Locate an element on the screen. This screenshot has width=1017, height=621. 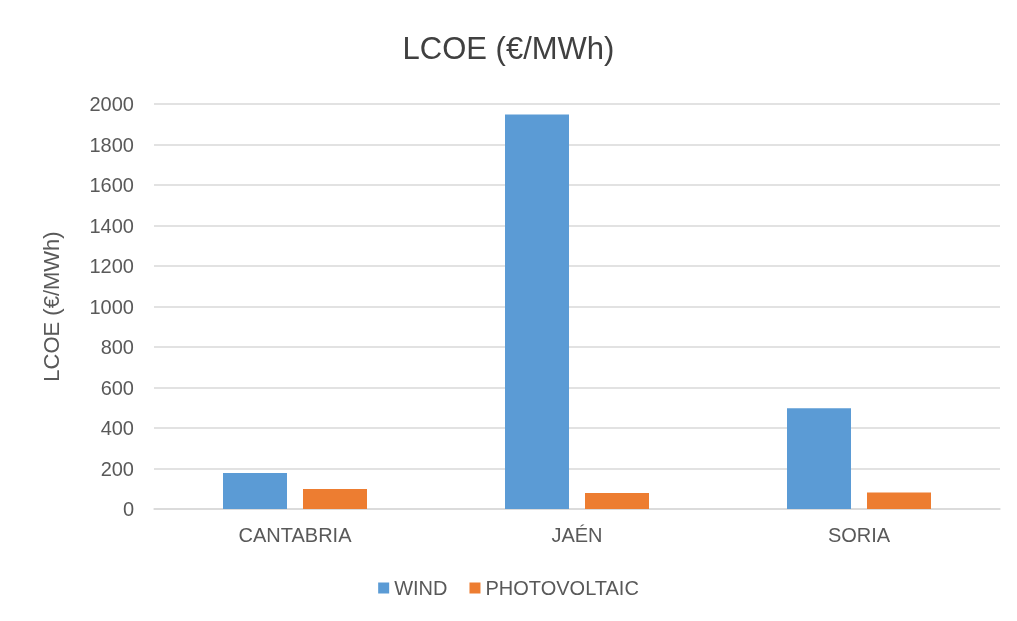
y-tick-label: 1200 is located at coordinates (111, 266).